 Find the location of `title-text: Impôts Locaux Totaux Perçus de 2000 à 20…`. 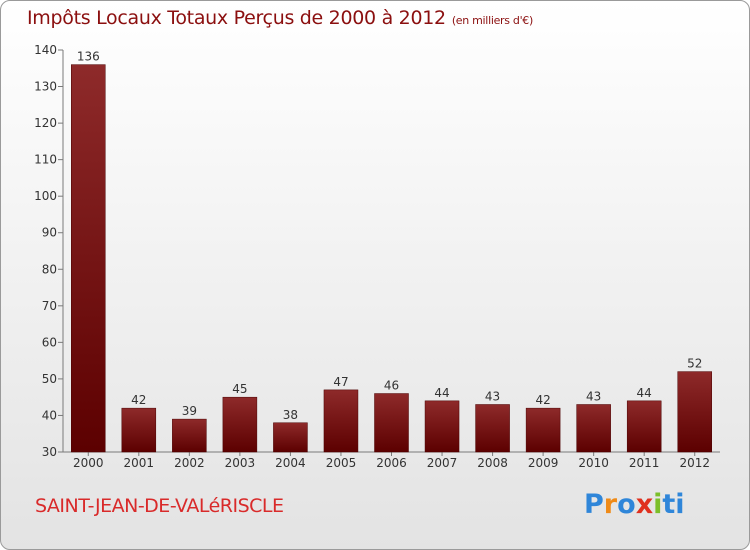

title-text: Impôts Locaux Totaux Perçus de 2000 à 20… is located at coordinates (236, 18).